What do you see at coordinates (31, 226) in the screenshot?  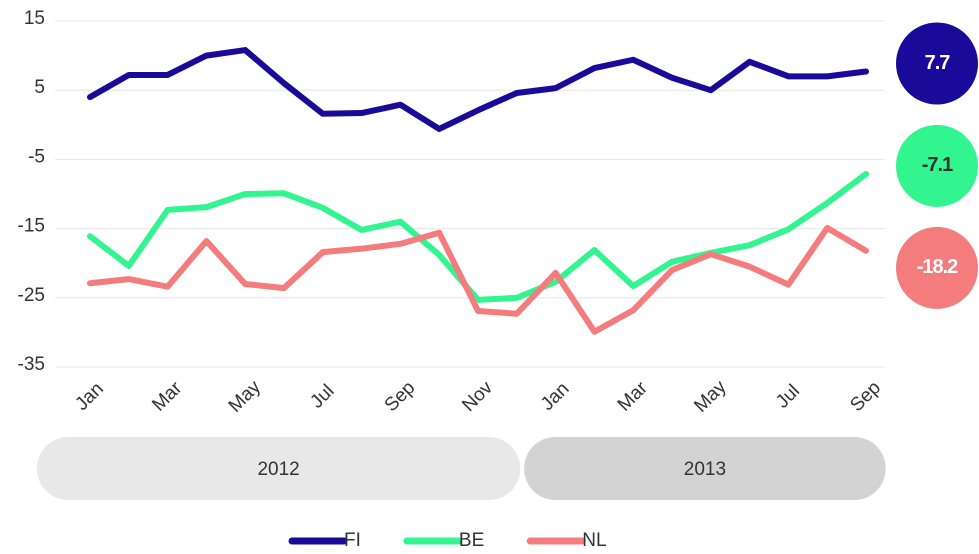 I see `y-tick-label: -15` at bounding box center [31, 226].